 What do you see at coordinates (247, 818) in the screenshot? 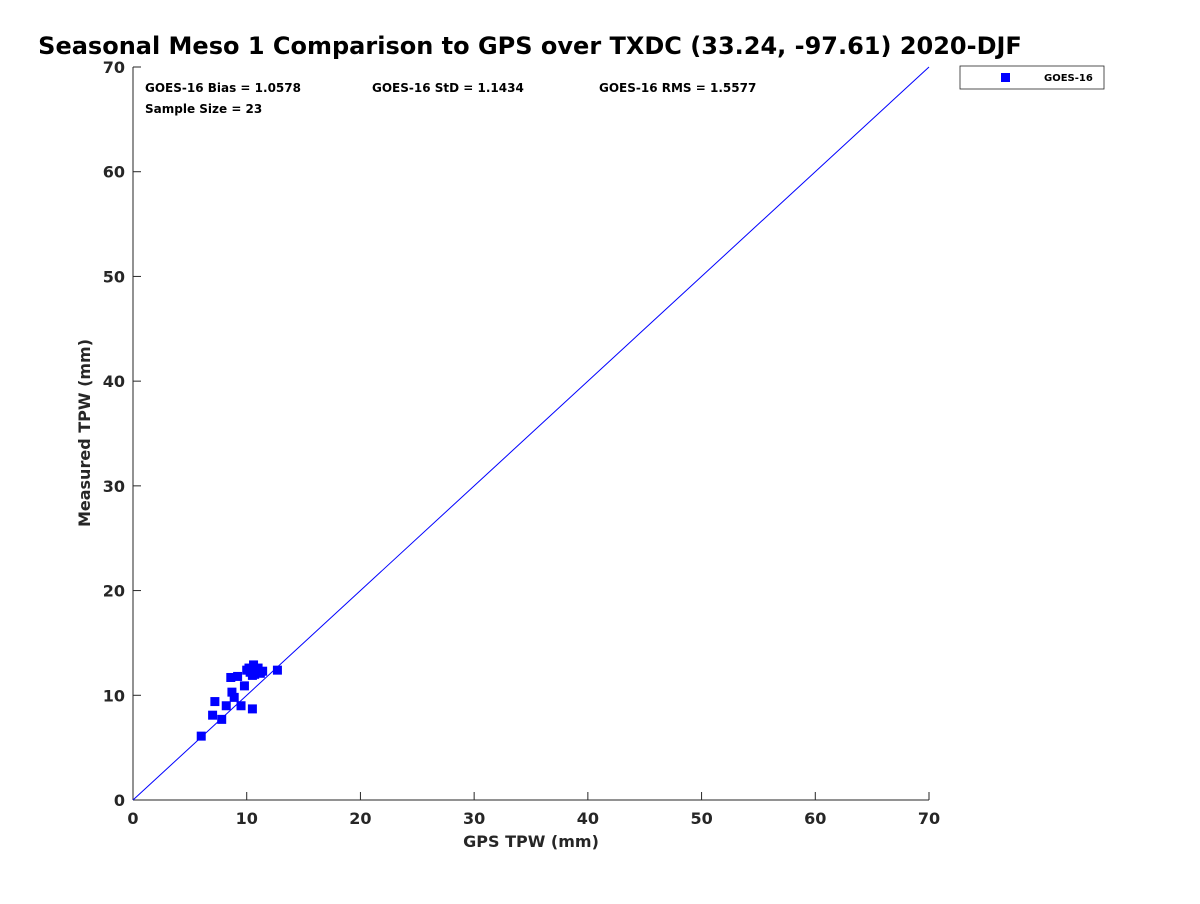
I see `x-tick-label: 10` at bounding box center [247, 818].